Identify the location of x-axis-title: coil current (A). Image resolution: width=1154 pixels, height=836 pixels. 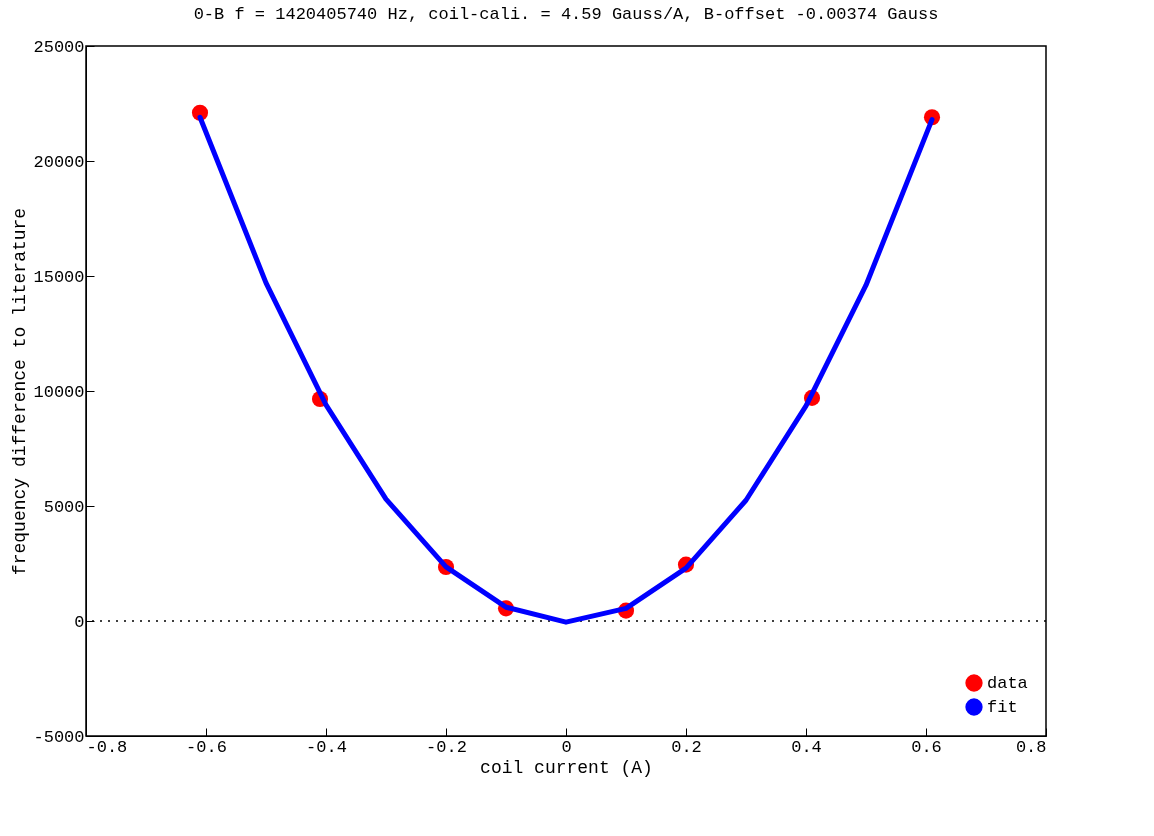
(566, 767).